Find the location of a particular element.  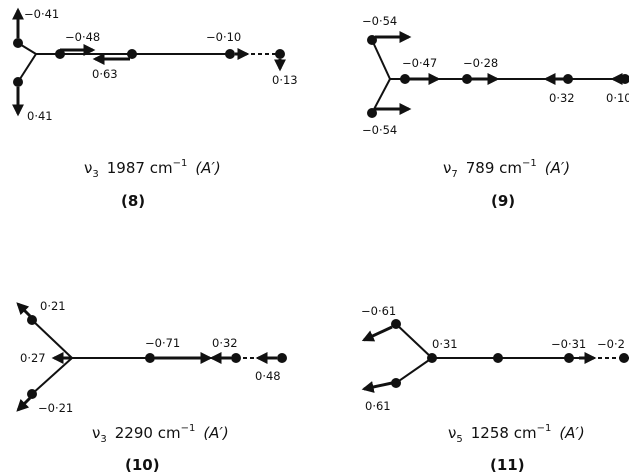

panel-number-9: (9) is located at coordinates (503, 201).